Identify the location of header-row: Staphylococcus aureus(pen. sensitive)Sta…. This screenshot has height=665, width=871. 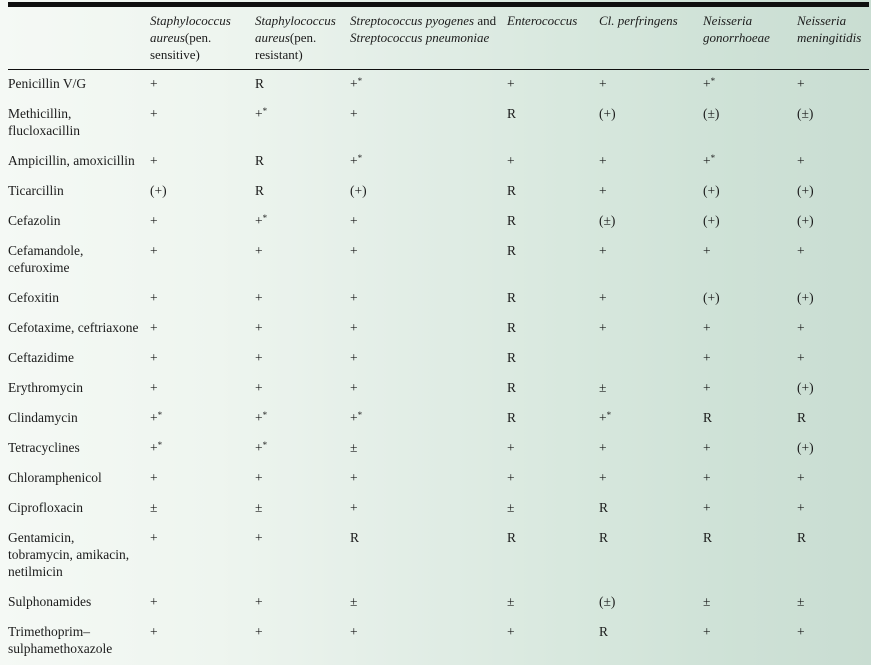
(438, 40).